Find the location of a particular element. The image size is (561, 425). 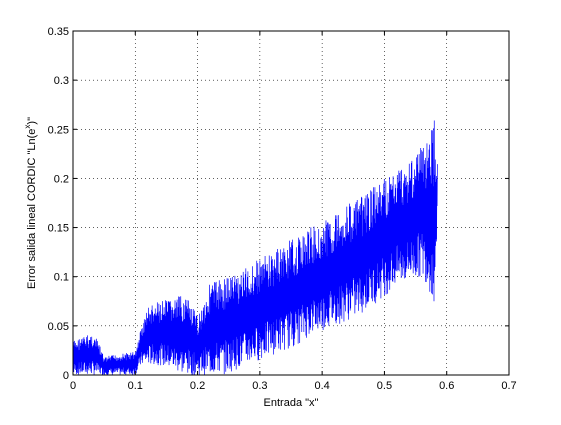

y-tick-label: 0.15 is located at coordinates (58, 229).